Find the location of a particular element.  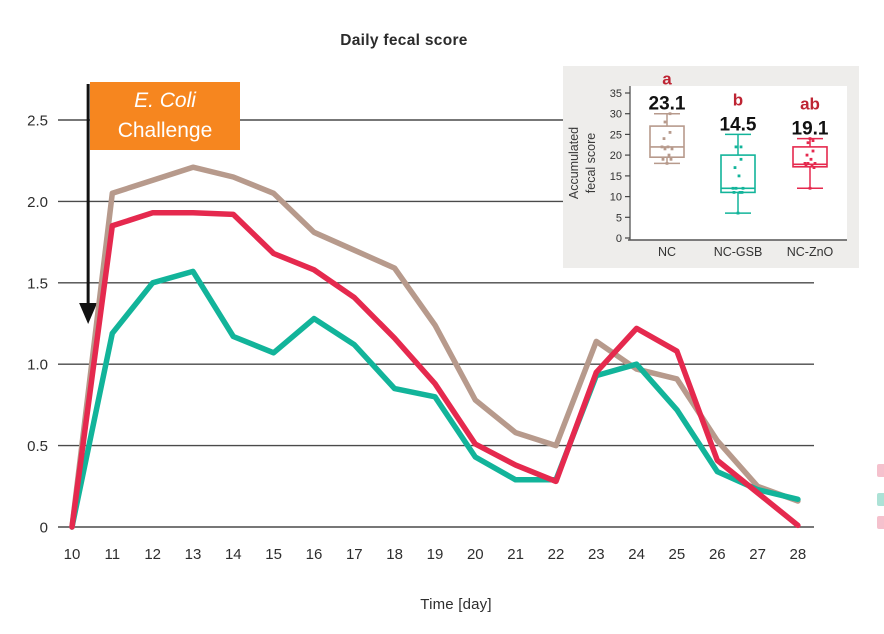

x-tick-label: 19 is located at coordinates (435, 554).